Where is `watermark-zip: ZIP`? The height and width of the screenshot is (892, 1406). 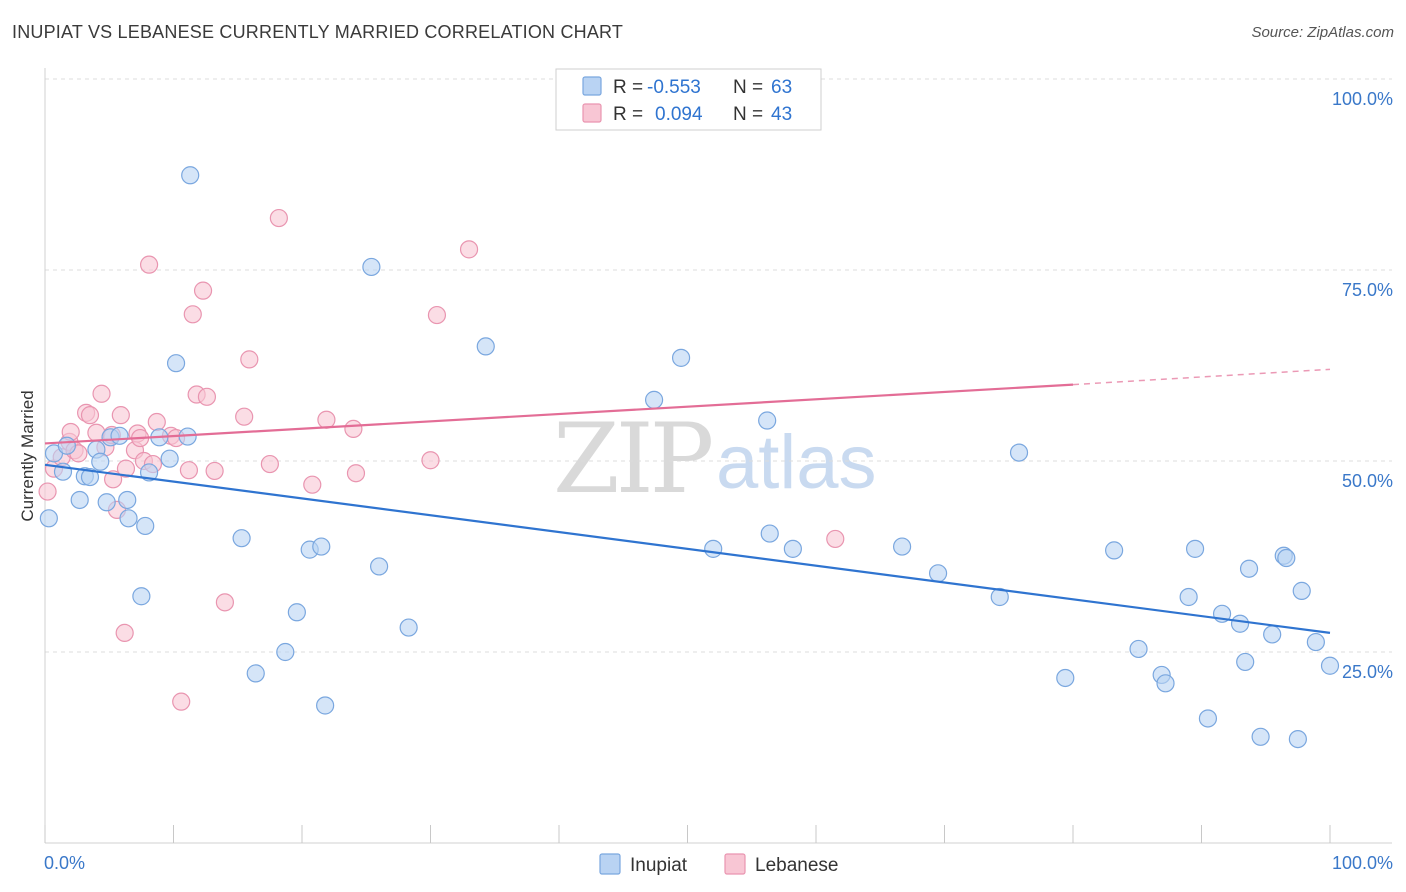 watermark-zip: ZIP is located at coordinates (632, 459).